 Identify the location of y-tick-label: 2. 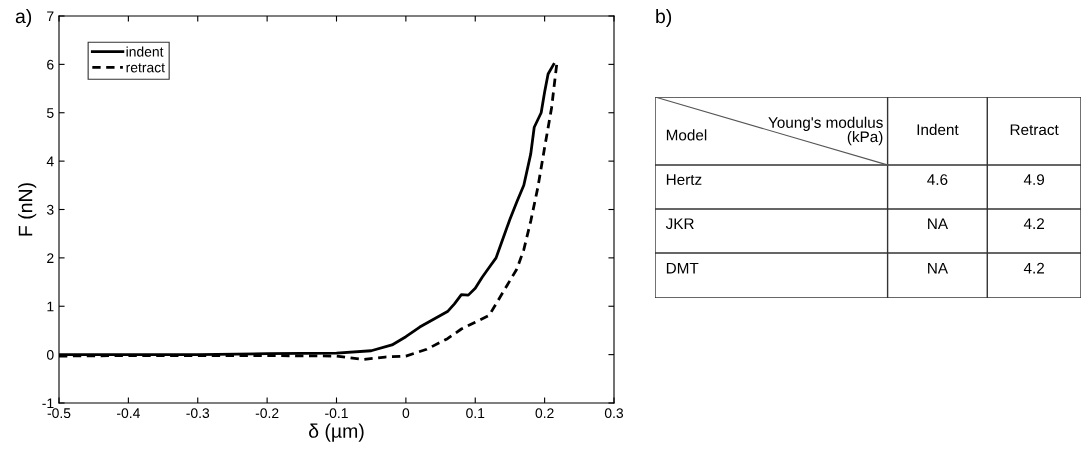
(50, 258).